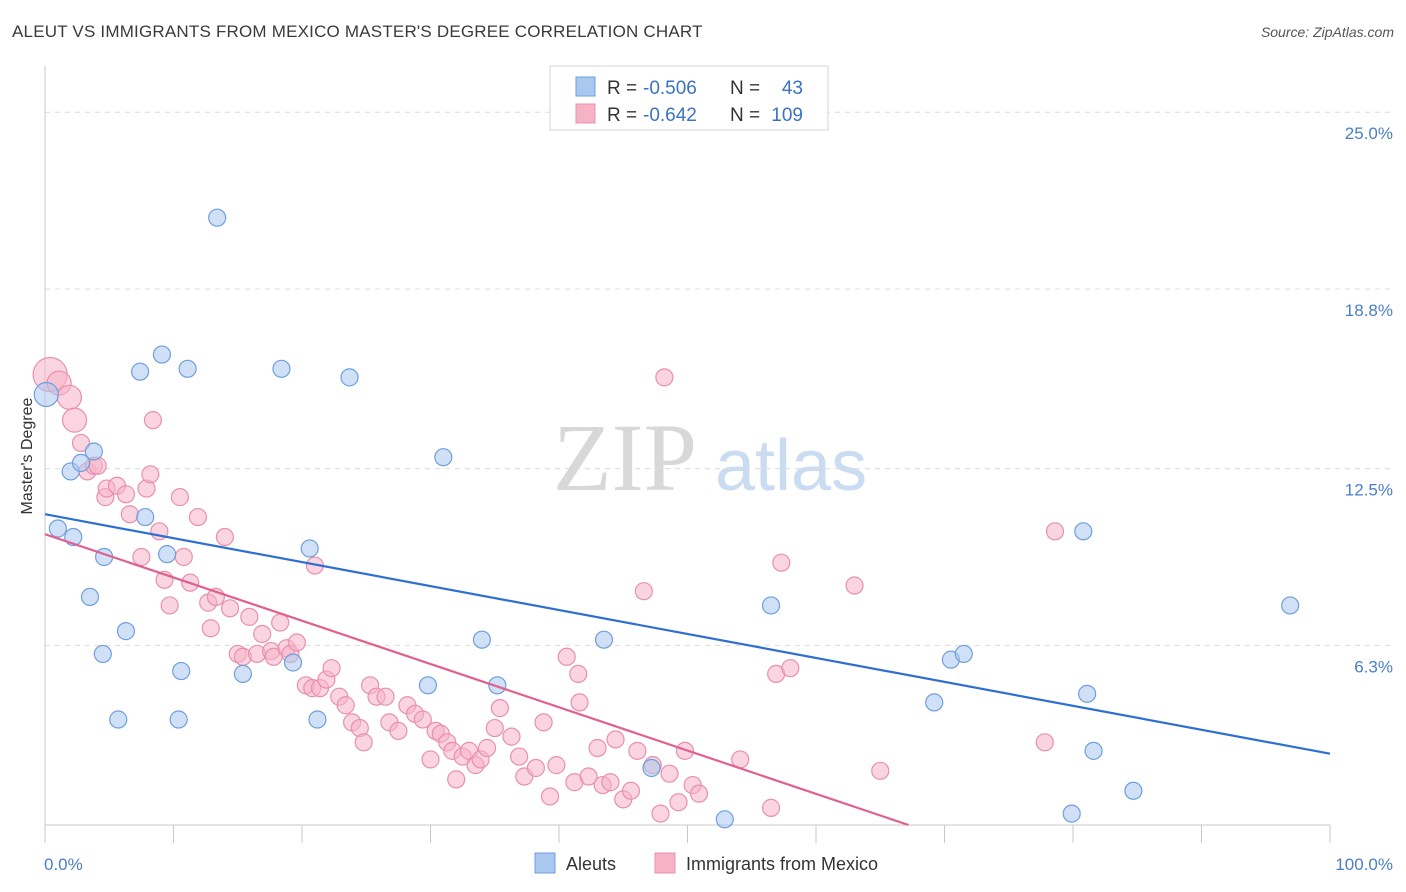  Describe the element at coordinates (782, 864) in the screenshot. I see `bottom-legend-label-mexico: Immigrants from Mexico` at that location.